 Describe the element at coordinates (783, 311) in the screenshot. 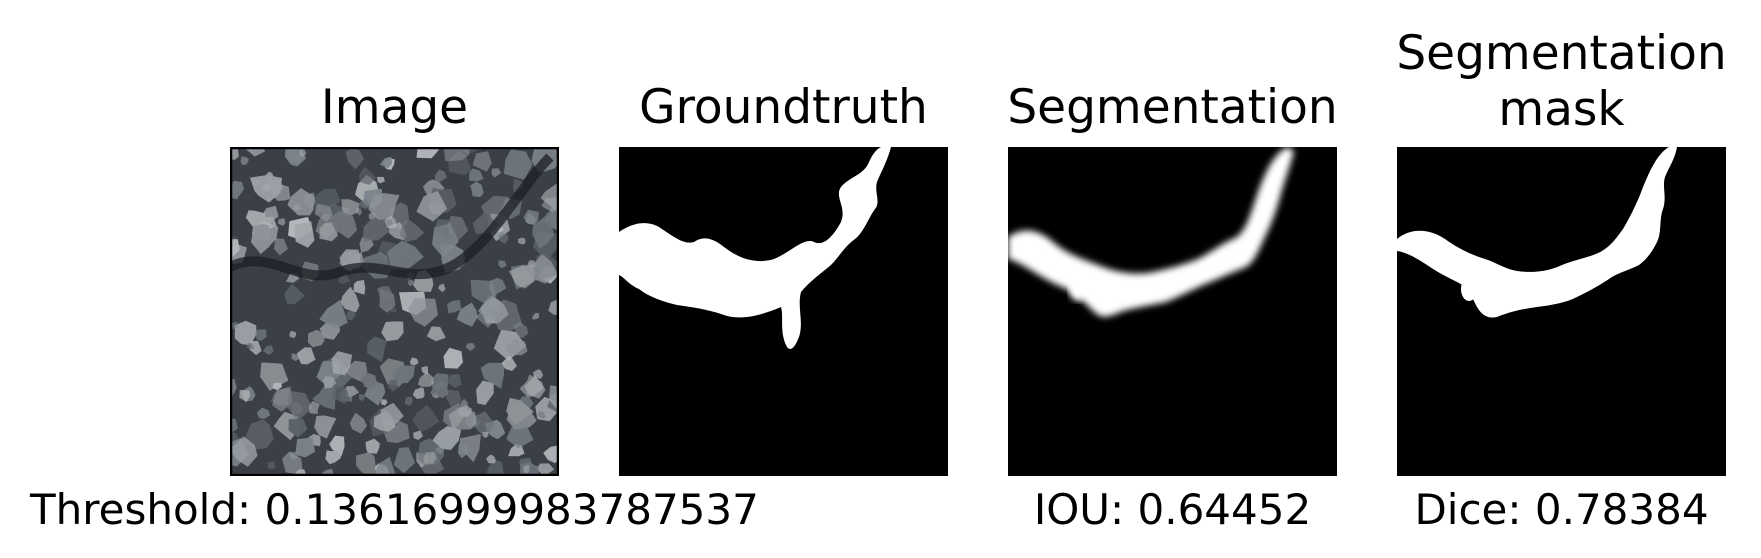

I see `groundtruth-mask` at that location.